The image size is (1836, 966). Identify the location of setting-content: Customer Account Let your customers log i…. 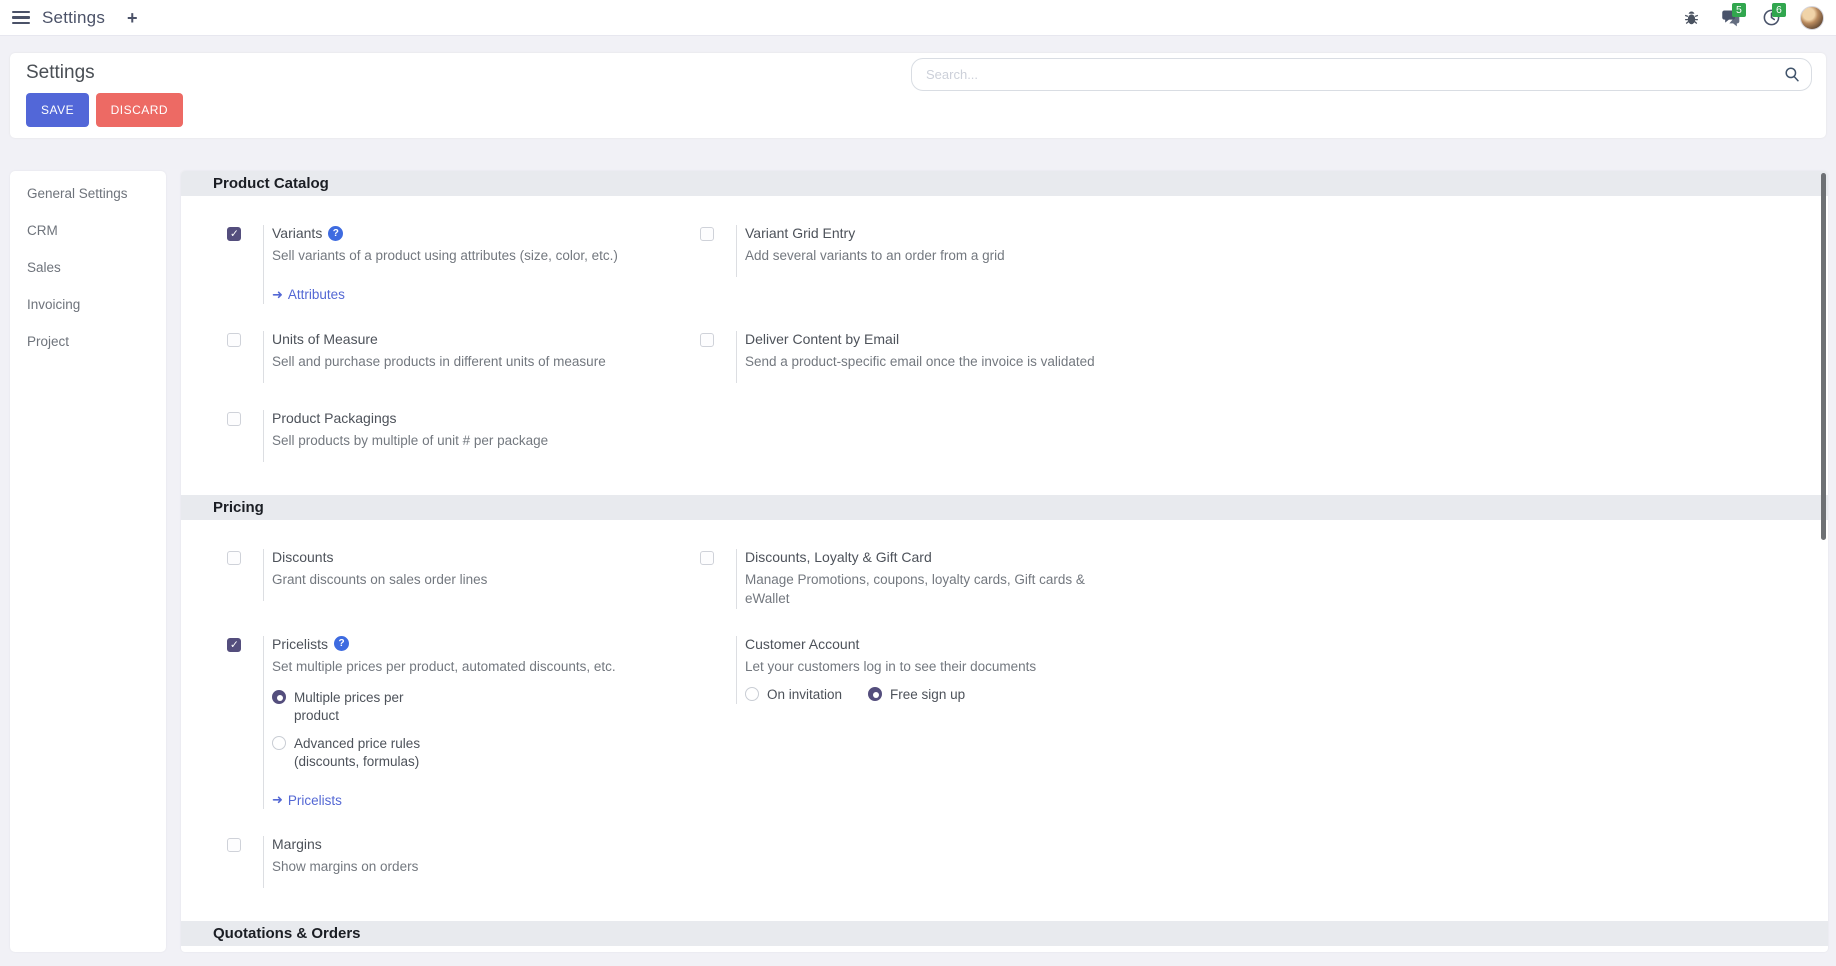
(886, 670).